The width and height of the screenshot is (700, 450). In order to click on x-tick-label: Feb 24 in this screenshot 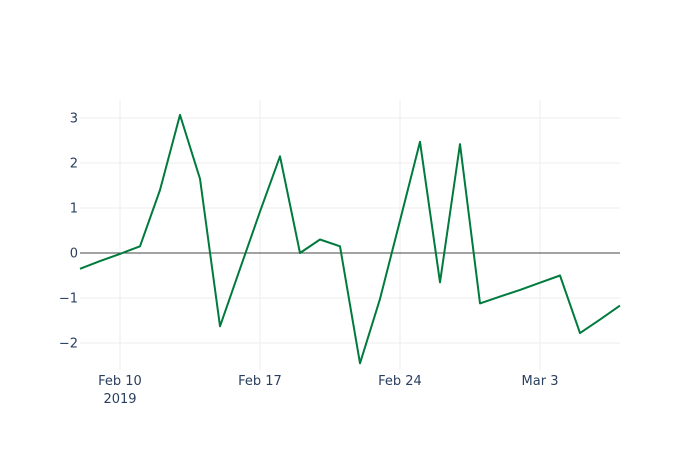, I will do `click(400, 381)`.